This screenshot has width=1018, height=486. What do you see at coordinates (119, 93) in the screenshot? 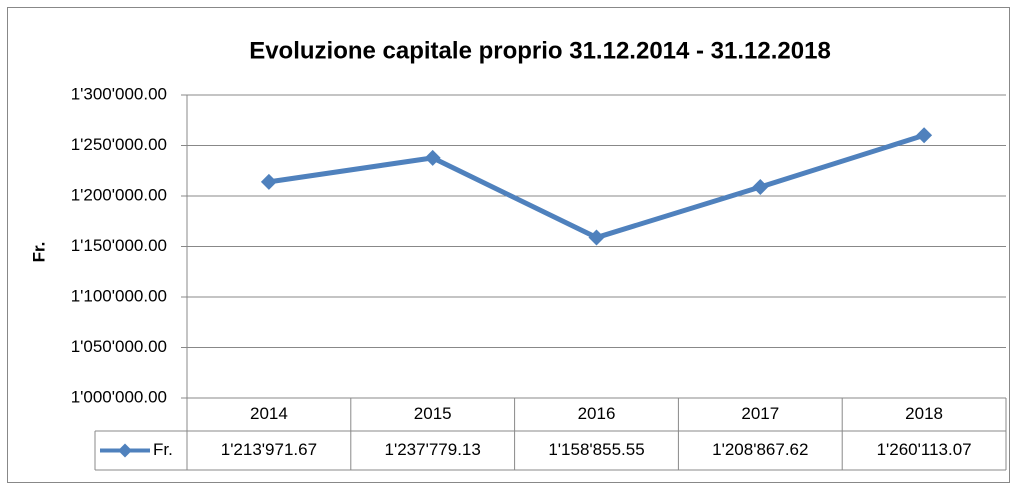
I see `y-tick-label: 1'300'000.00` at bounding box center [119, 93].